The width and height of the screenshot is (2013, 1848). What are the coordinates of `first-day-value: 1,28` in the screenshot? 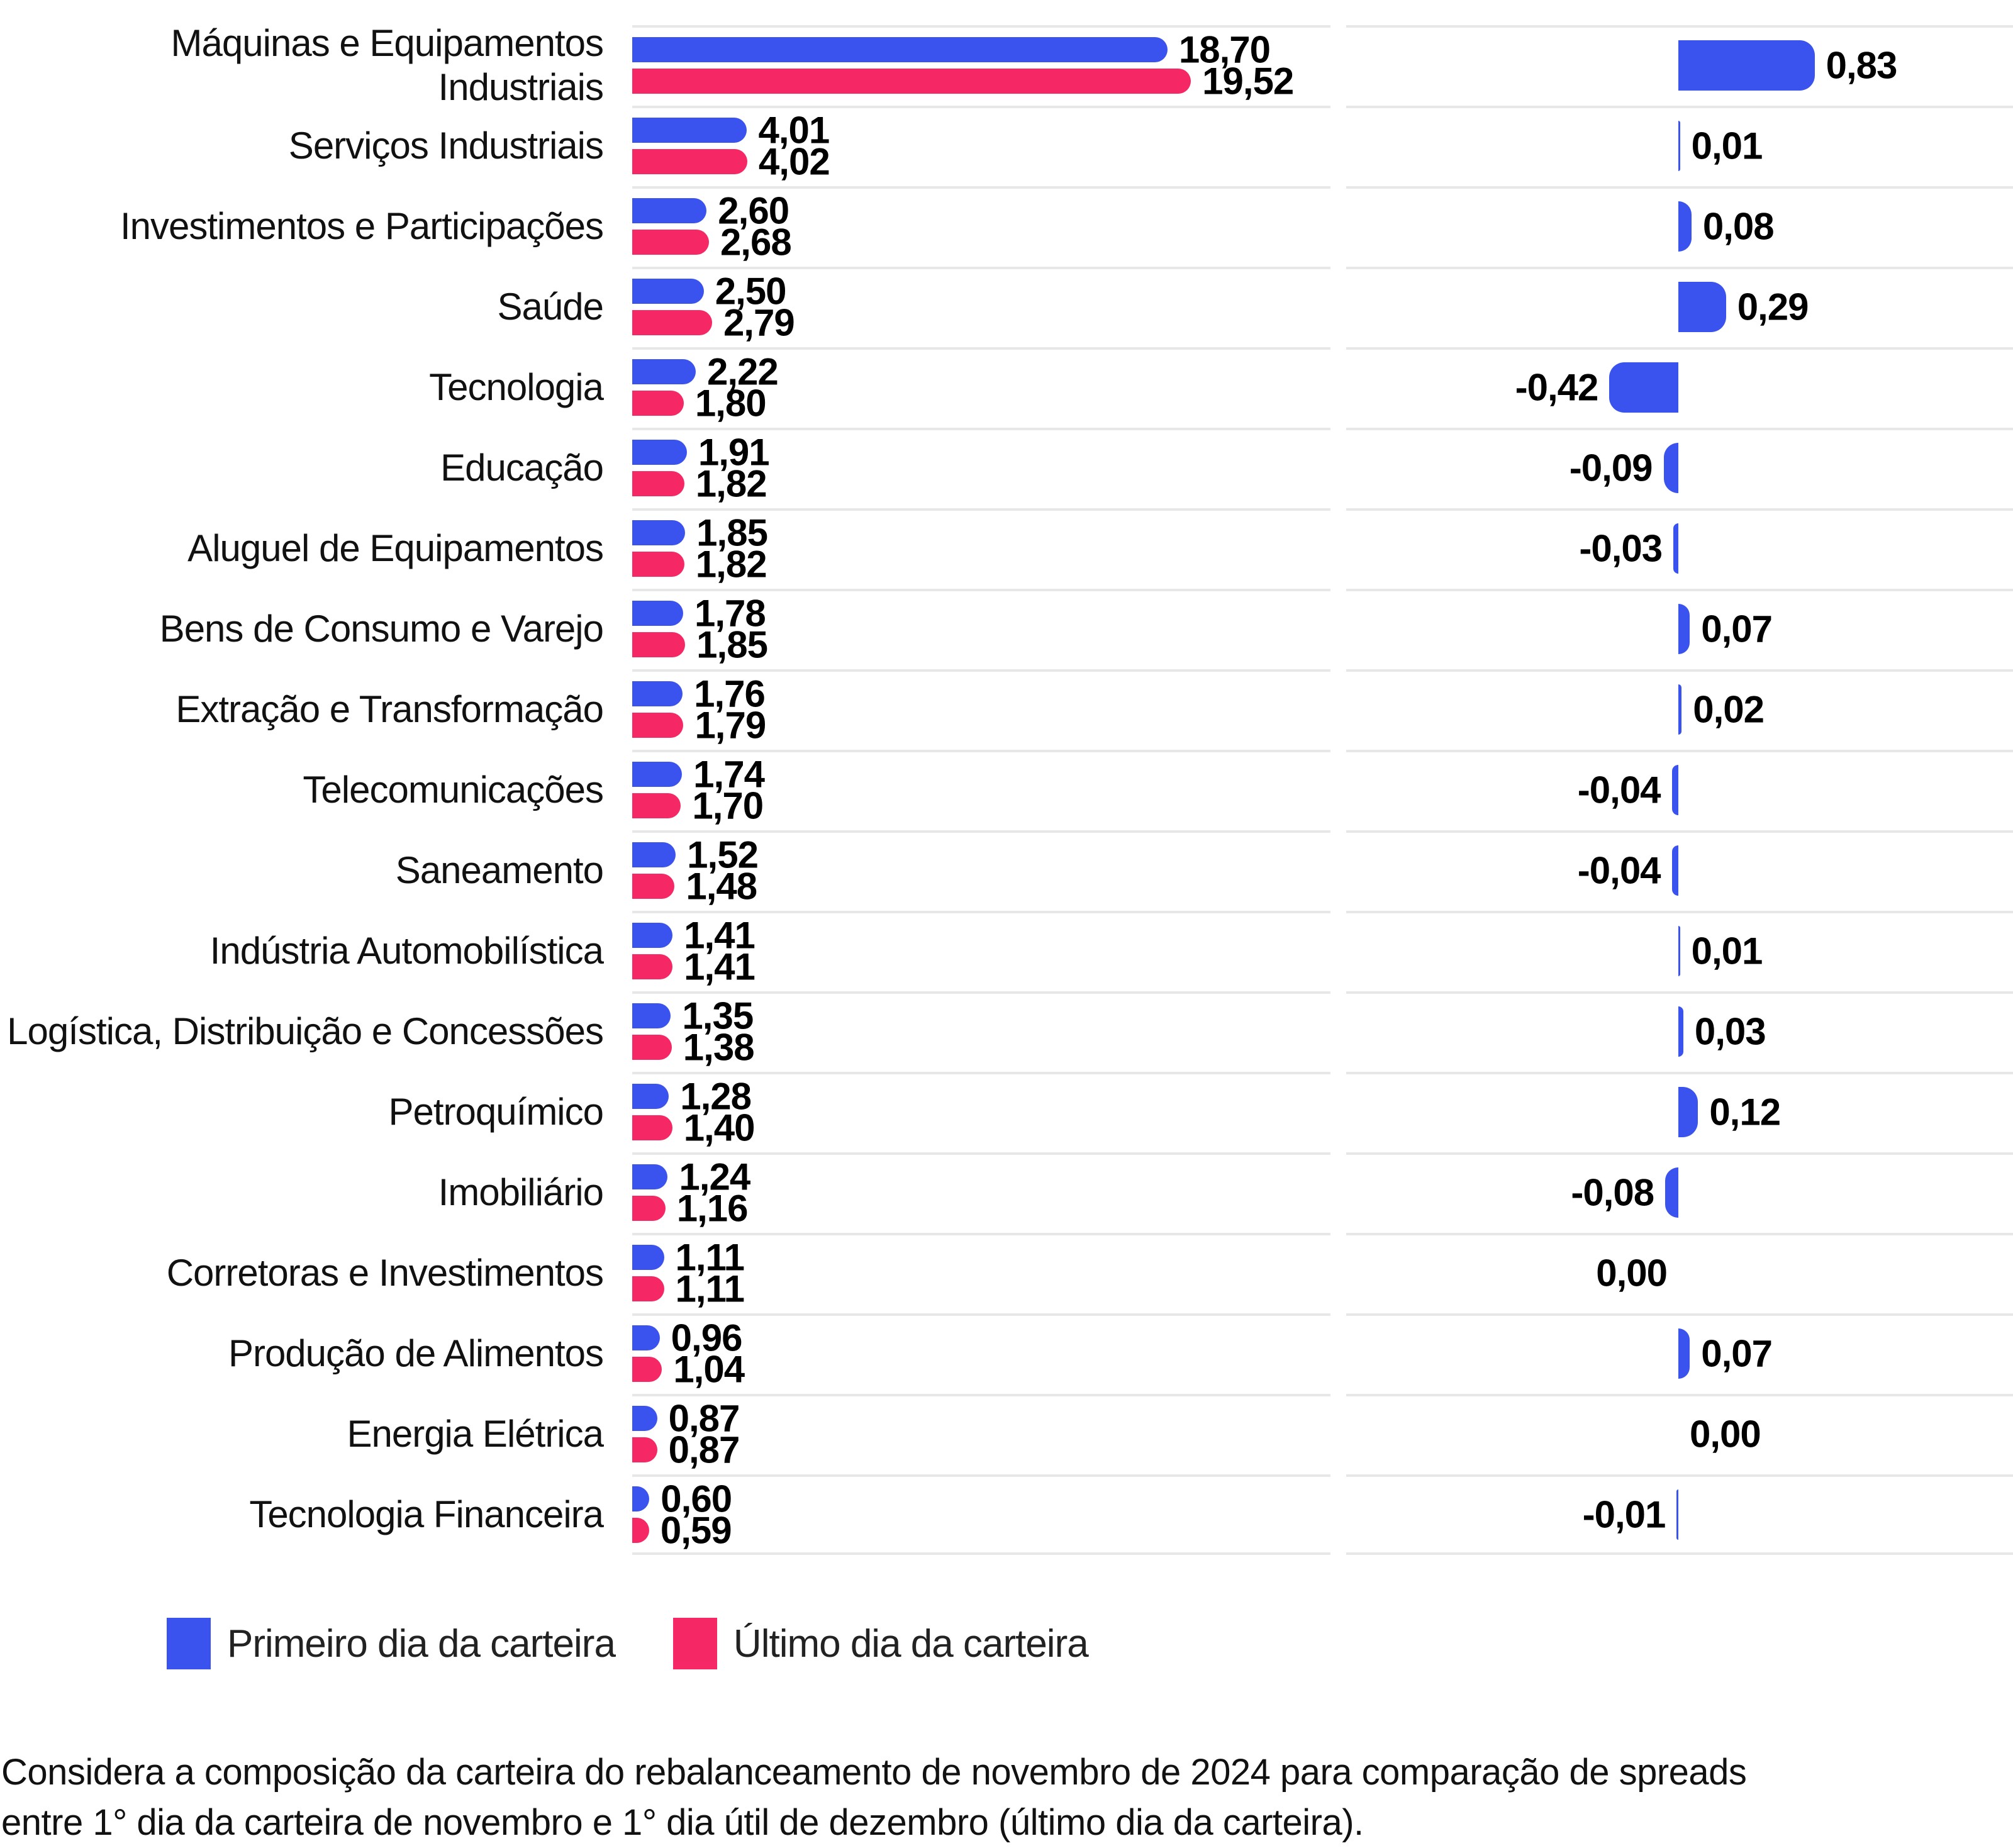 It's located at (716, 1096).